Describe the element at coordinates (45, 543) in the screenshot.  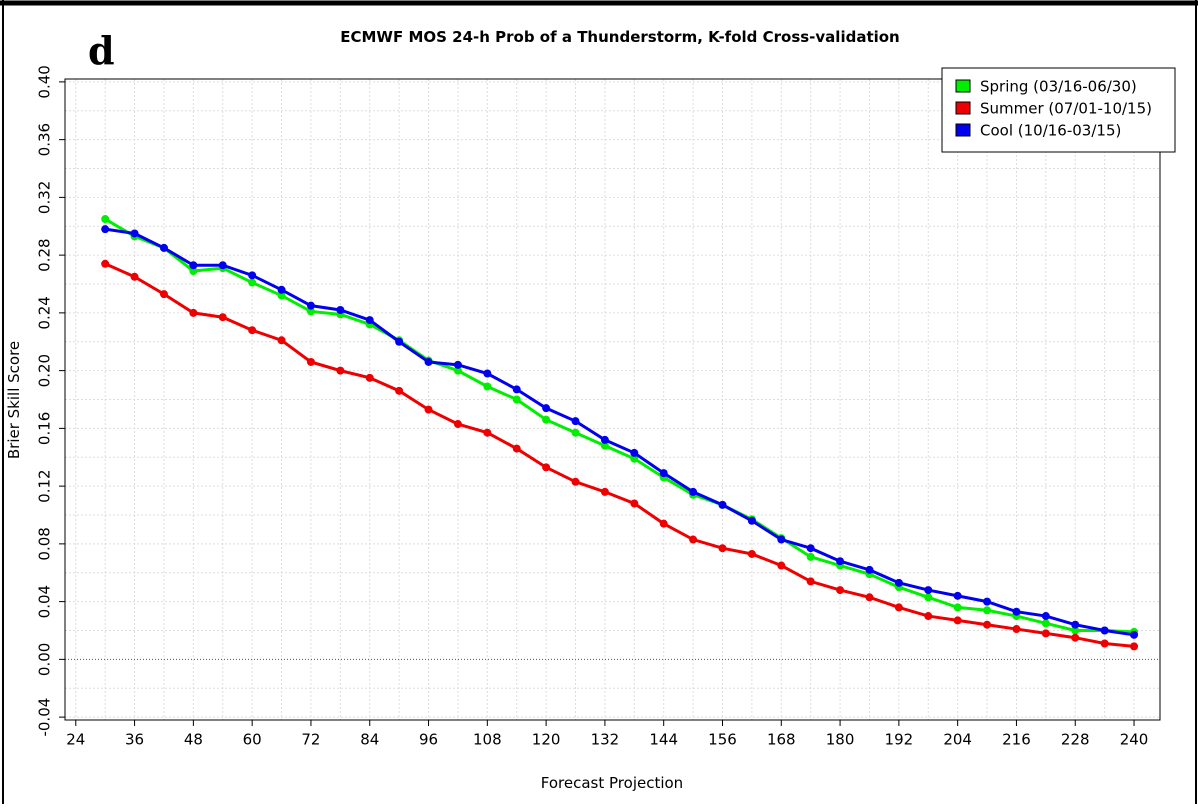
I see `y-tick-label: 0.08` at that location.